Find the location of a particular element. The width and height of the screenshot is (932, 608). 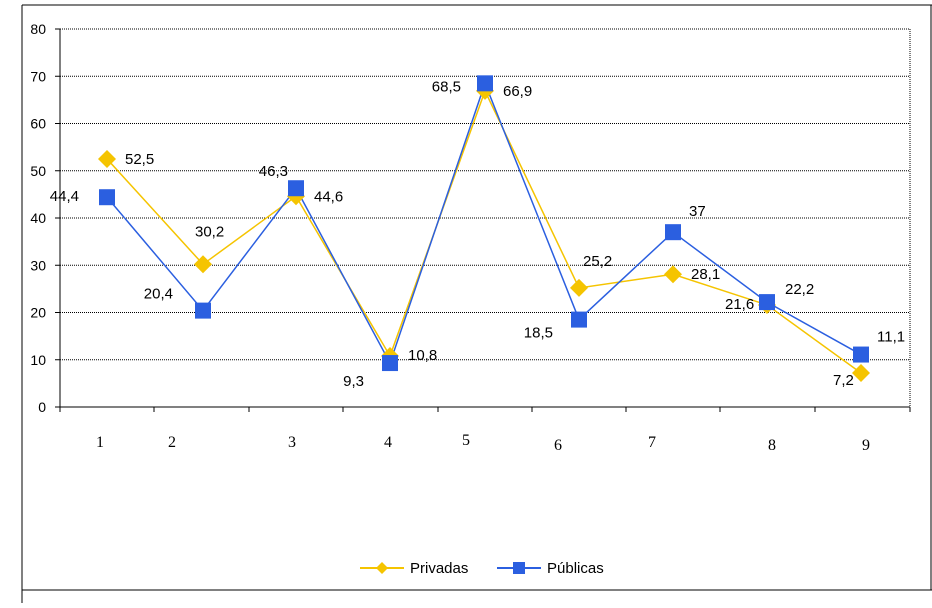

data-label-publicas: 20,4 is located at coordinates (158, 294).